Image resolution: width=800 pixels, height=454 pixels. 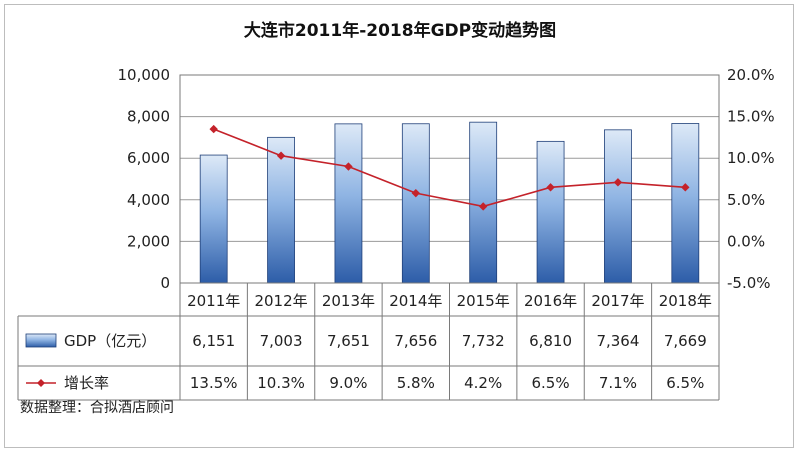 What do you see at coordinates (97, 408) in the screenshot?
I see `source-note: 数据整理：合拟酒店顾问` at bounding box center [97, 408].